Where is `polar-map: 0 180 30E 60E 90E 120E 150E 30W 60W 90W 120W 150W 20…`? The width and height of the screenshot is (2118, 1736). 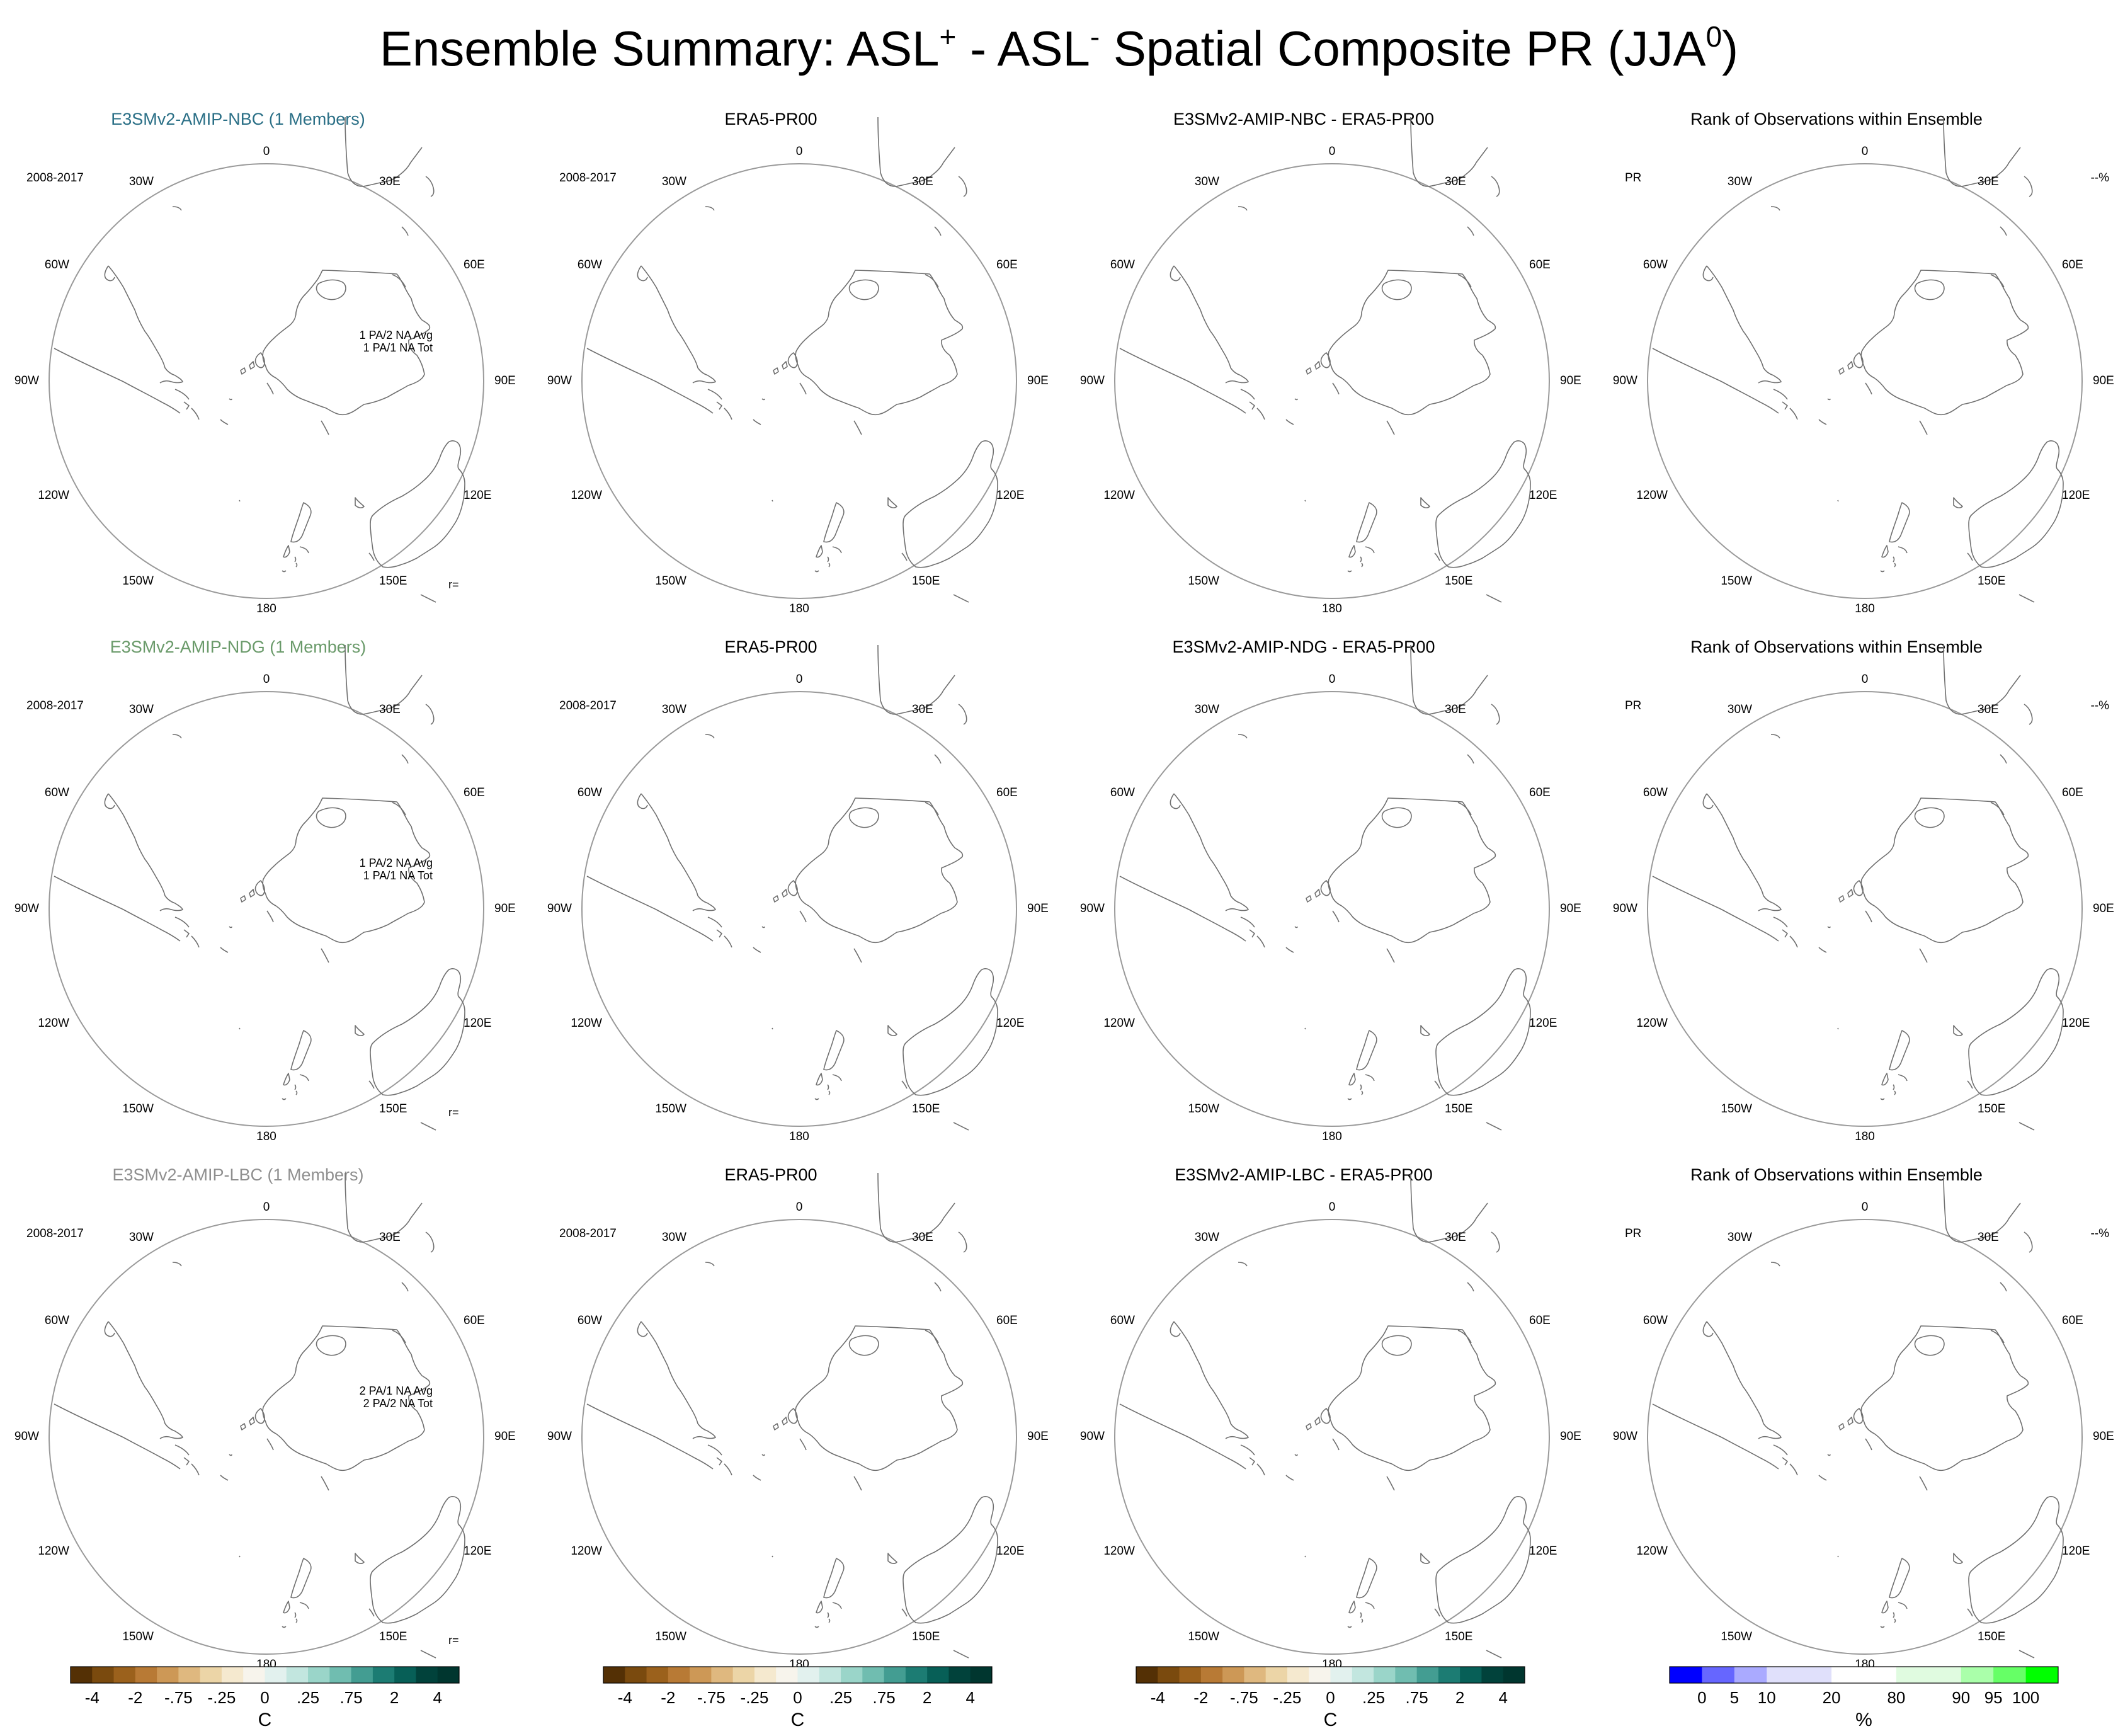
polar-map: 0 180 30E 60E 90E 120E 150E 30W 60W 90W 120W 150W 20… is located at coordinates (265, 366).